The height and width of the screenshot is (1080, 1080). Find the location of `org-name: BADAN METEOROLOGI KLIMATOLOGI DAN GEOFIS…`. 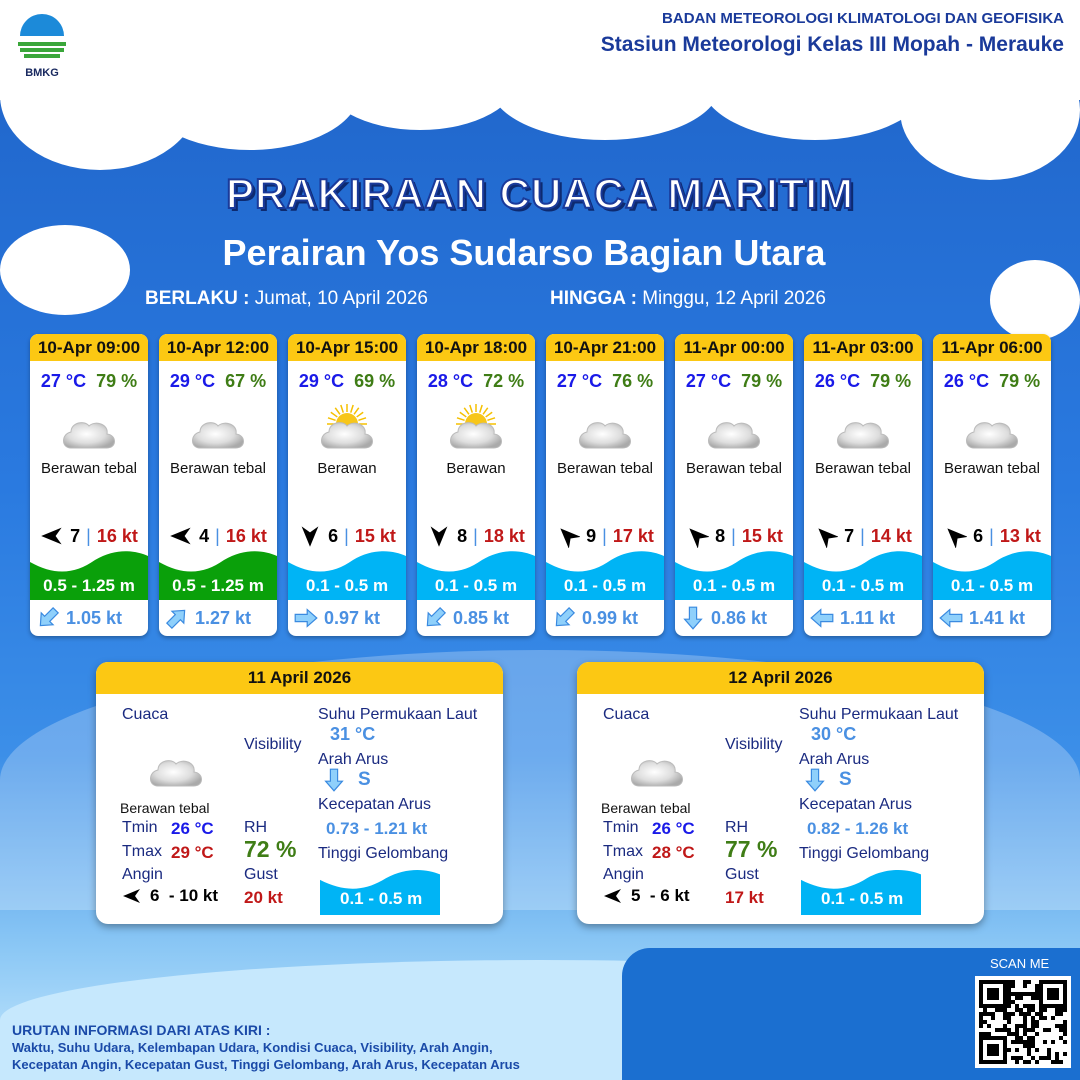

org-name: BADAN METEOROLOGI KLIMATOLOGI DAN GEOFIS… is located at coordinates (863, 18).